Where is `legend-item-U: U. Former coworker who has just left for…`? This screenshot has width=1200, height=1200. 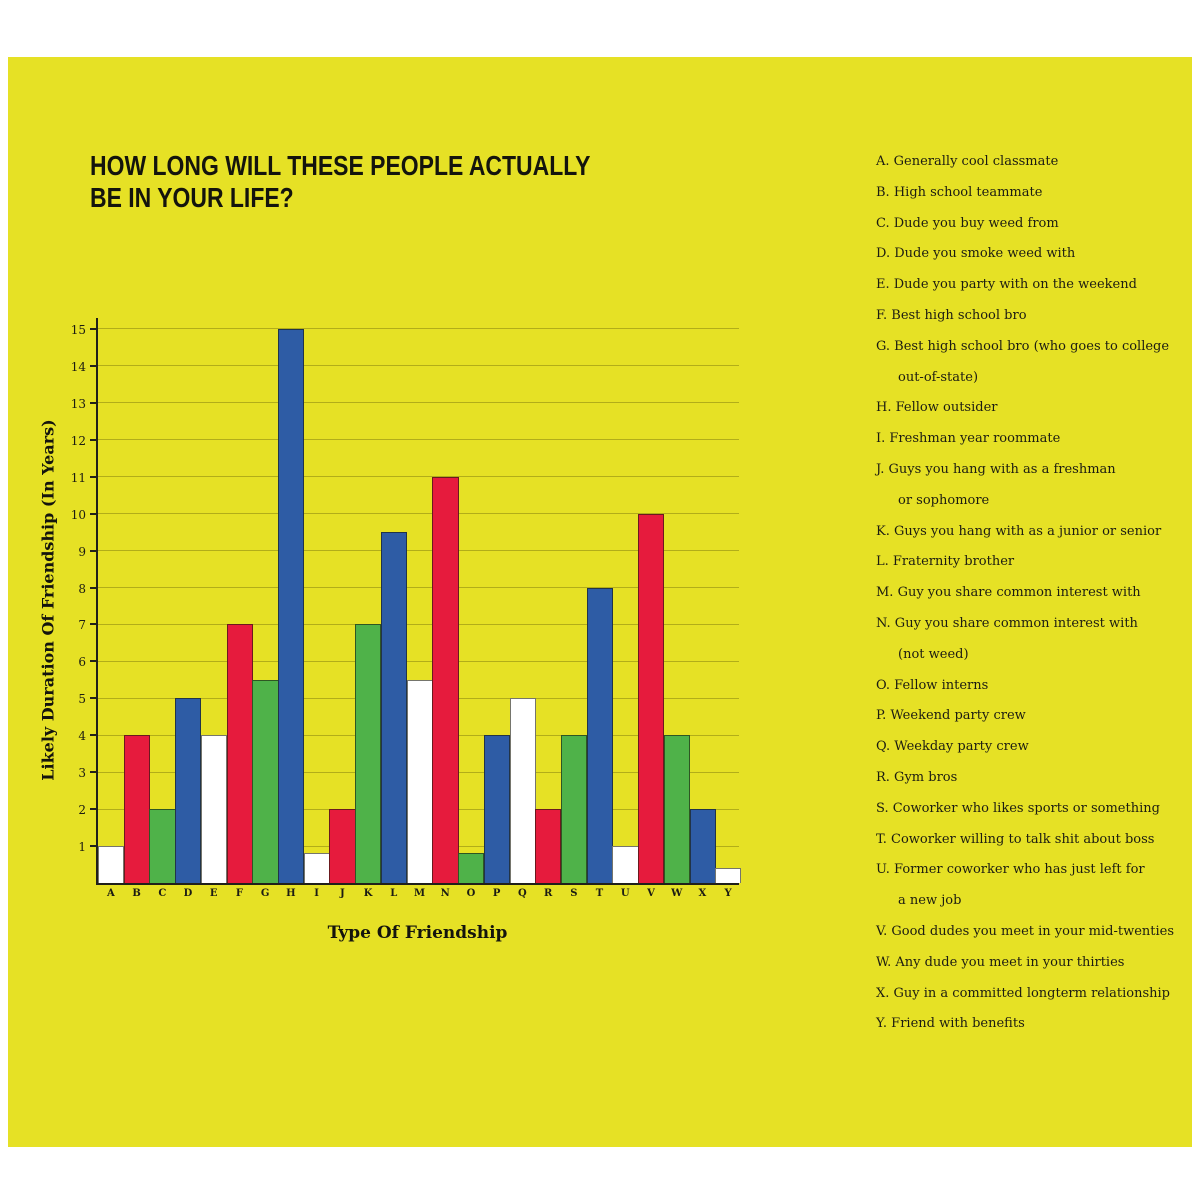 legend-item-U: U. Former coworker who has just left for… is located at coordinates (1027, 886).